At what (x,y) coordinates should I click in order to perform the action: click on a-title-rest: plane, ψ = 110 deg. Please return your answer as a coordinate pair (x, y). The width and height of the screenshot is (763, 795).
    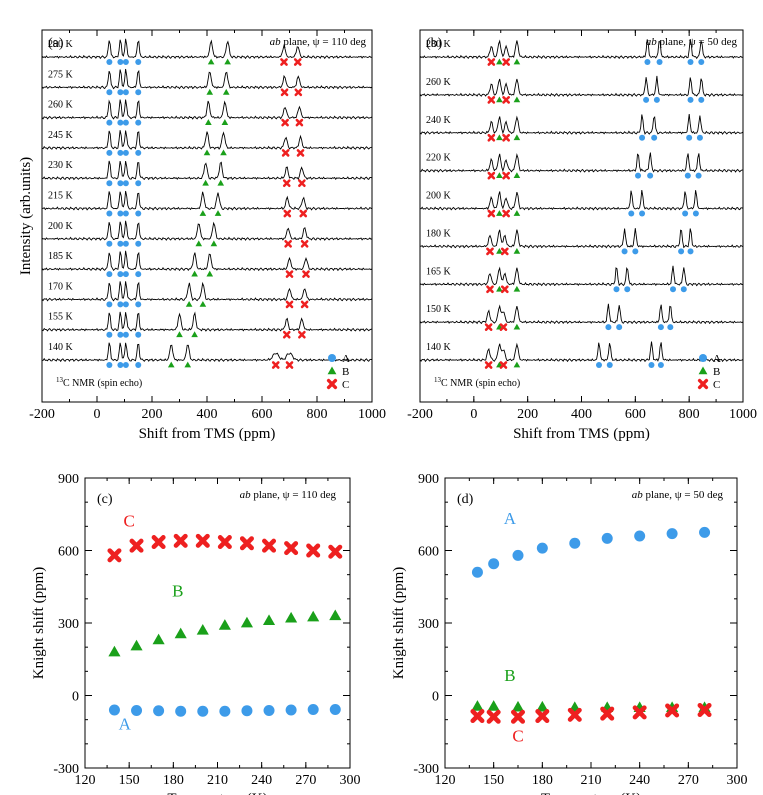
    Looking at the image, I should click on (324, 42).